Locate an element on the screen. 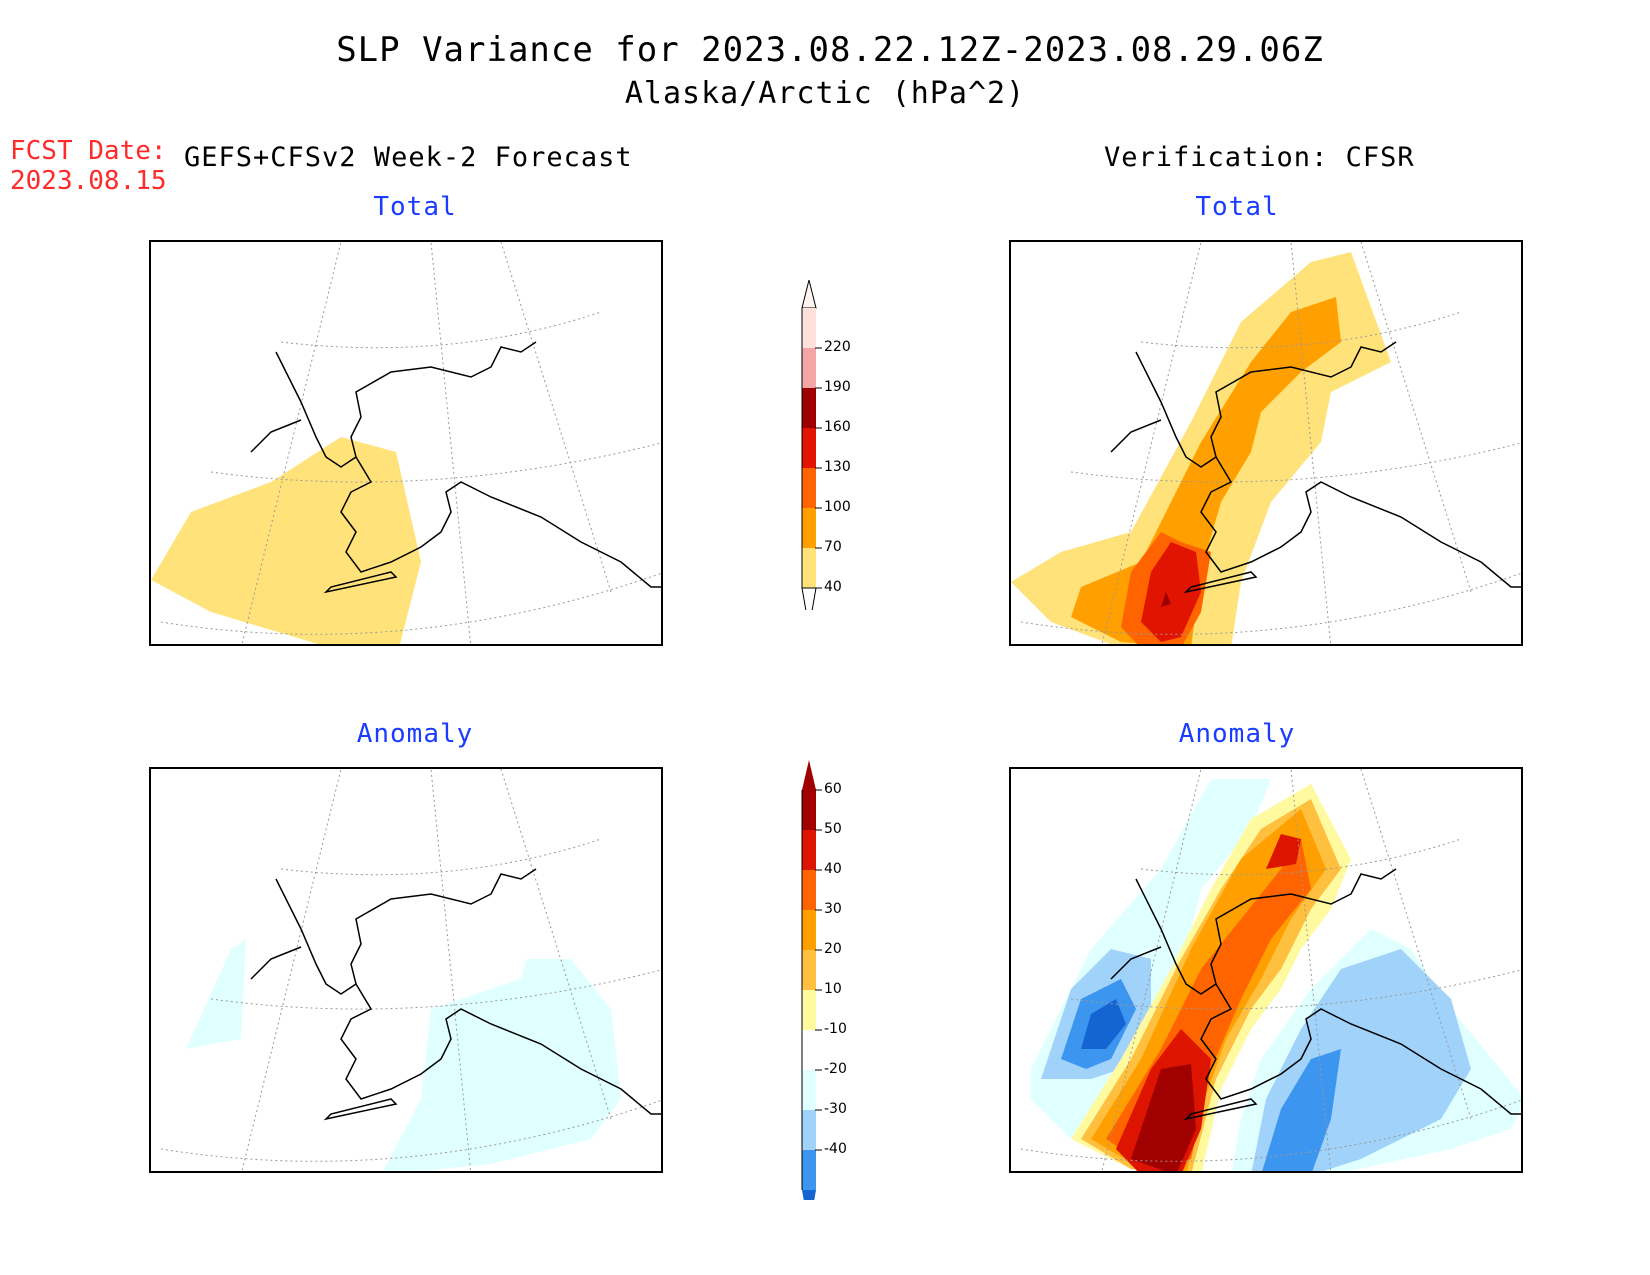 The height and width of the screenshot is (1275, 1650). verification-total-map is located at coordinates (1266, 443).